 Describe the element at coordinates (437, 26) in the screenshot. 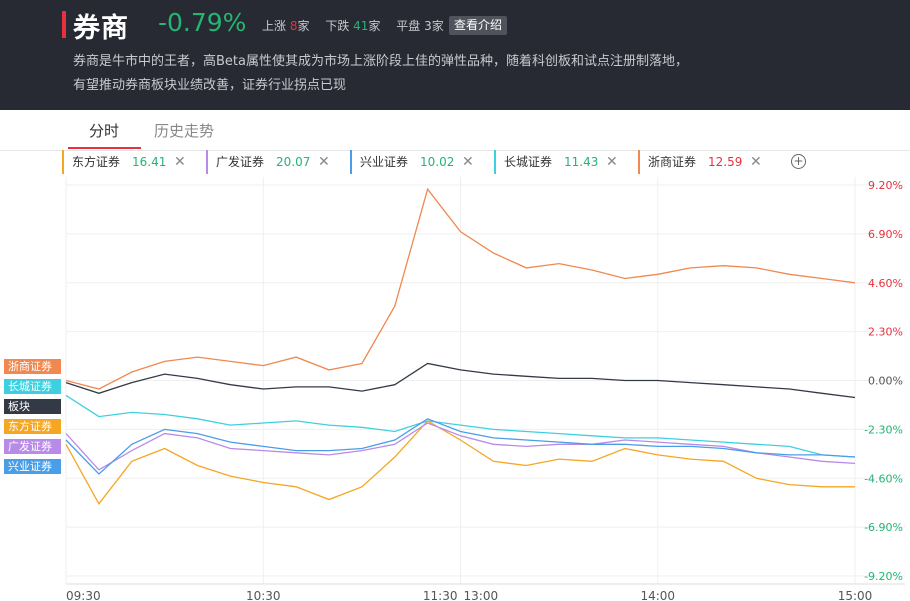

I see `flat-unit: 家` at that location.